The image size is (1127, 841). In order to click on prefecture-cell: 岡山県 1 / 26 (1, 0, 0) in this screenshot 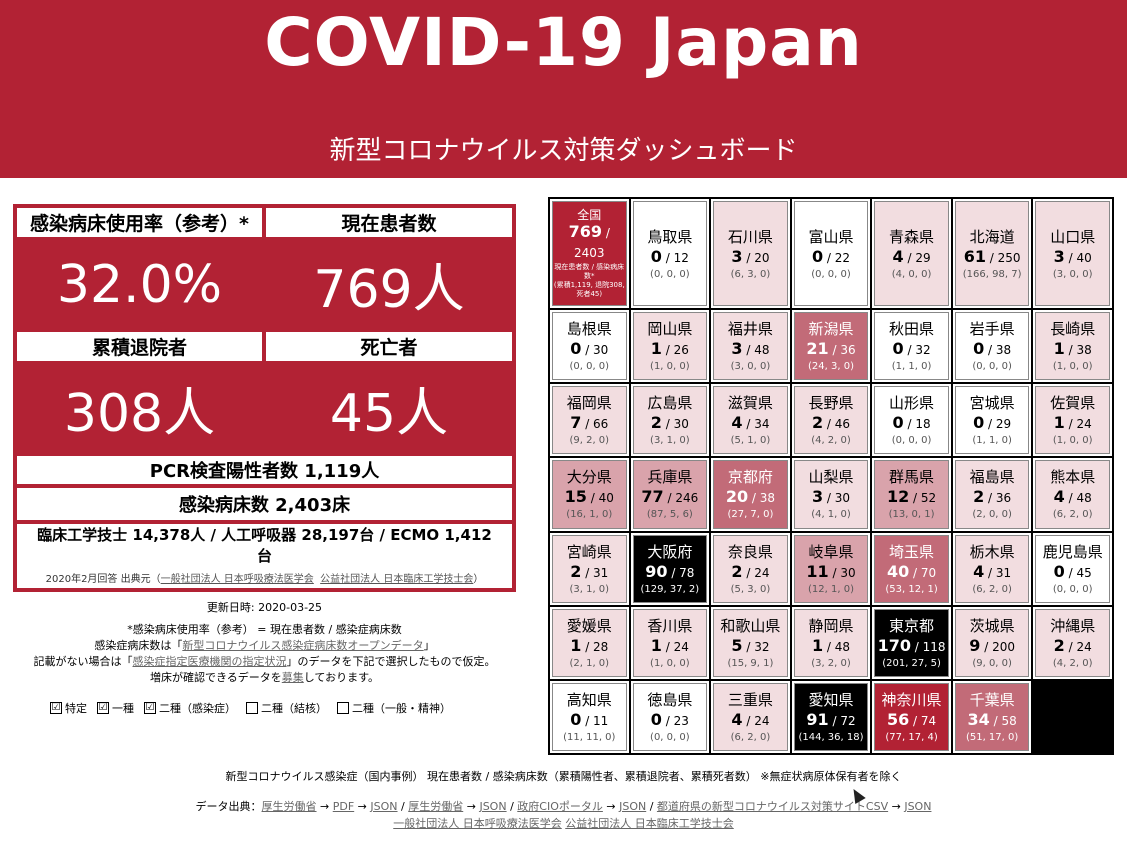, I will do `click(670, 346)`.